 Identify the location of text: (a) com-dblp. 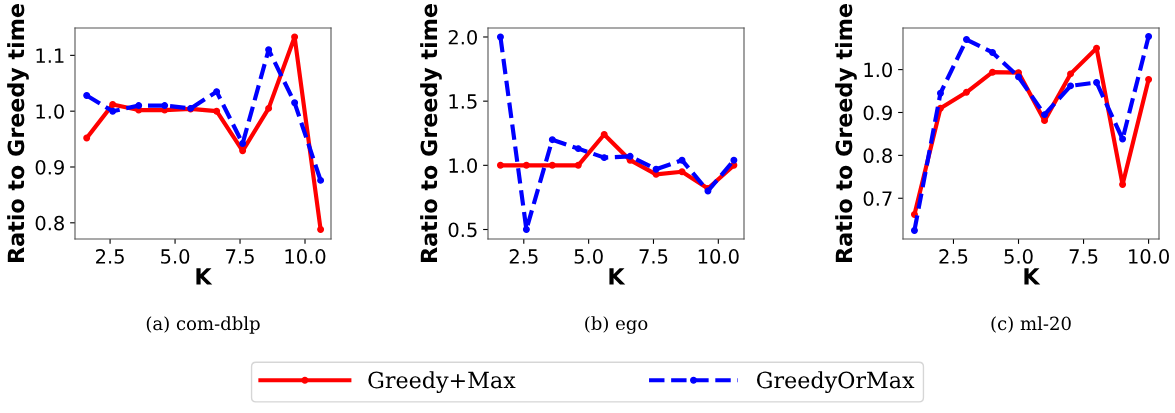
(203, 325).